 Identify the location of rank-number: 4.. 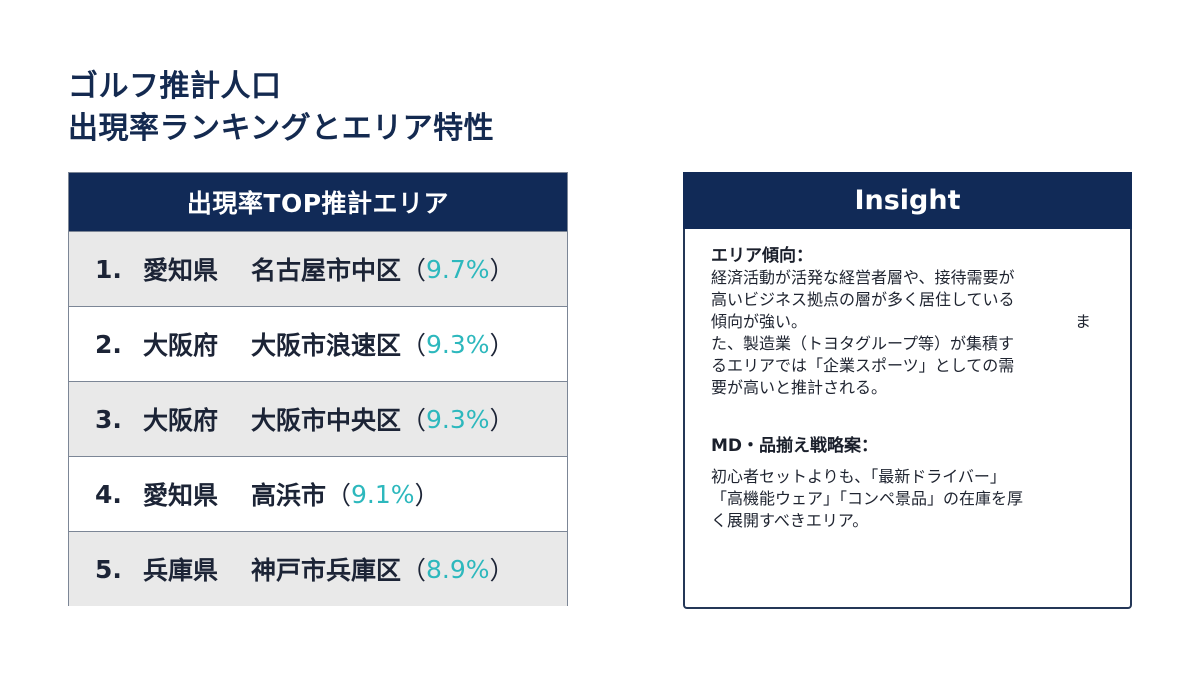
(108, 494).